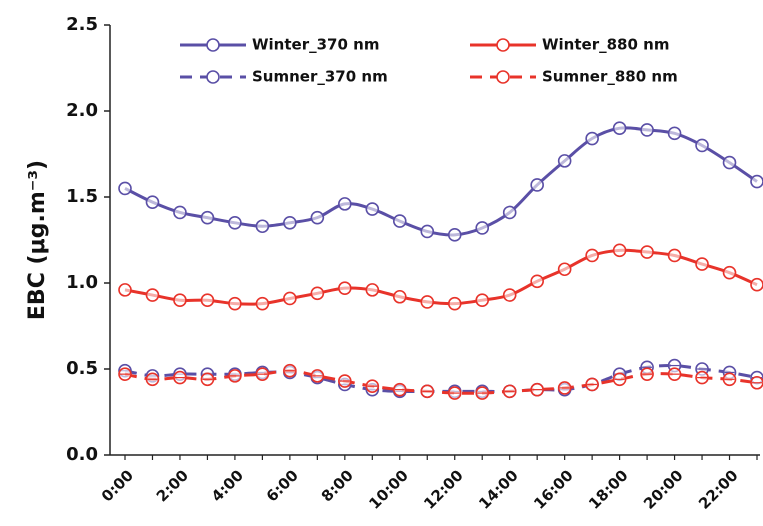  I want to click on x-tick-label: 6:00, so click(282, 485).